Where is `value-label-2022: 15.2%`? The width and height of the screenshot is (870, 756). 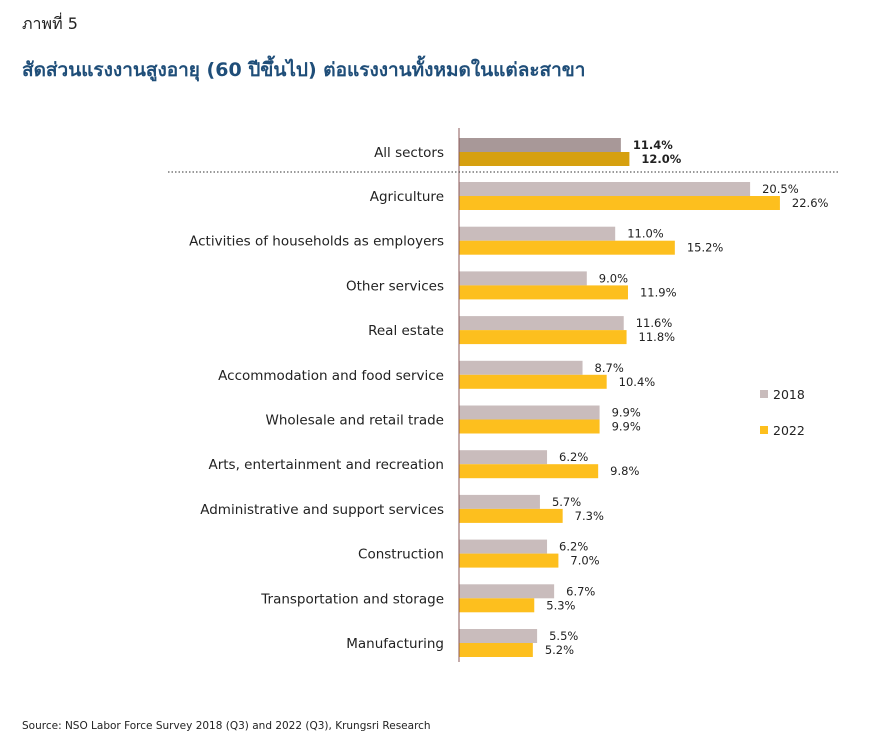 value-label-2022: 15.2% is located at coordinates (705, 248).